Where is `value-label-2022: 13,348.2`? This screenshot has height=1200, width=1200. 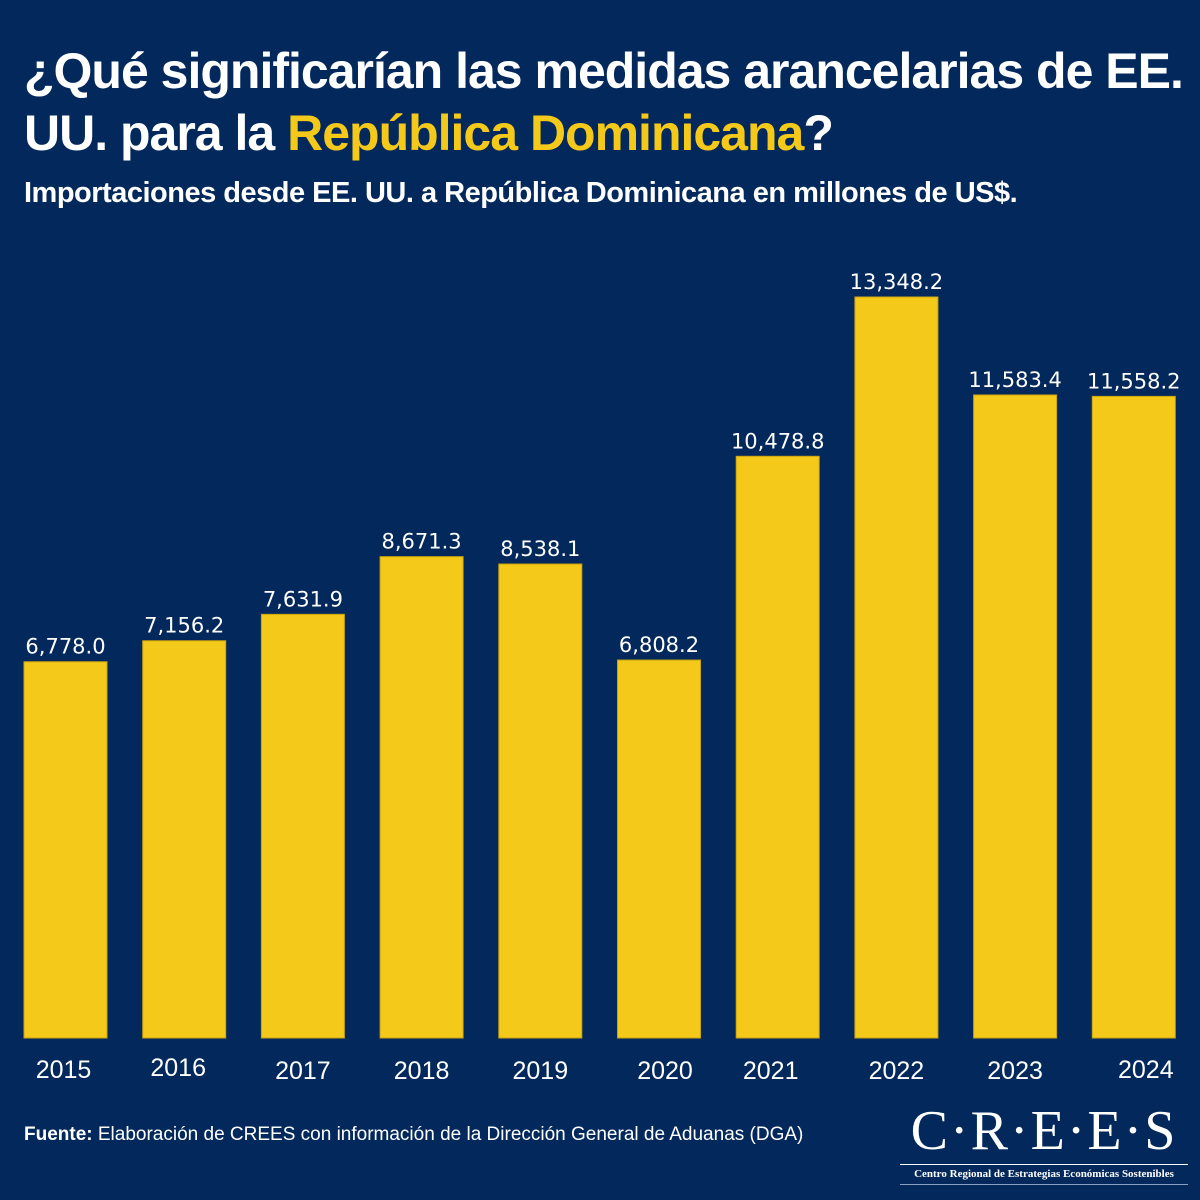 value-label-2022: 13,348.2 is located at coordinates (897, 282).